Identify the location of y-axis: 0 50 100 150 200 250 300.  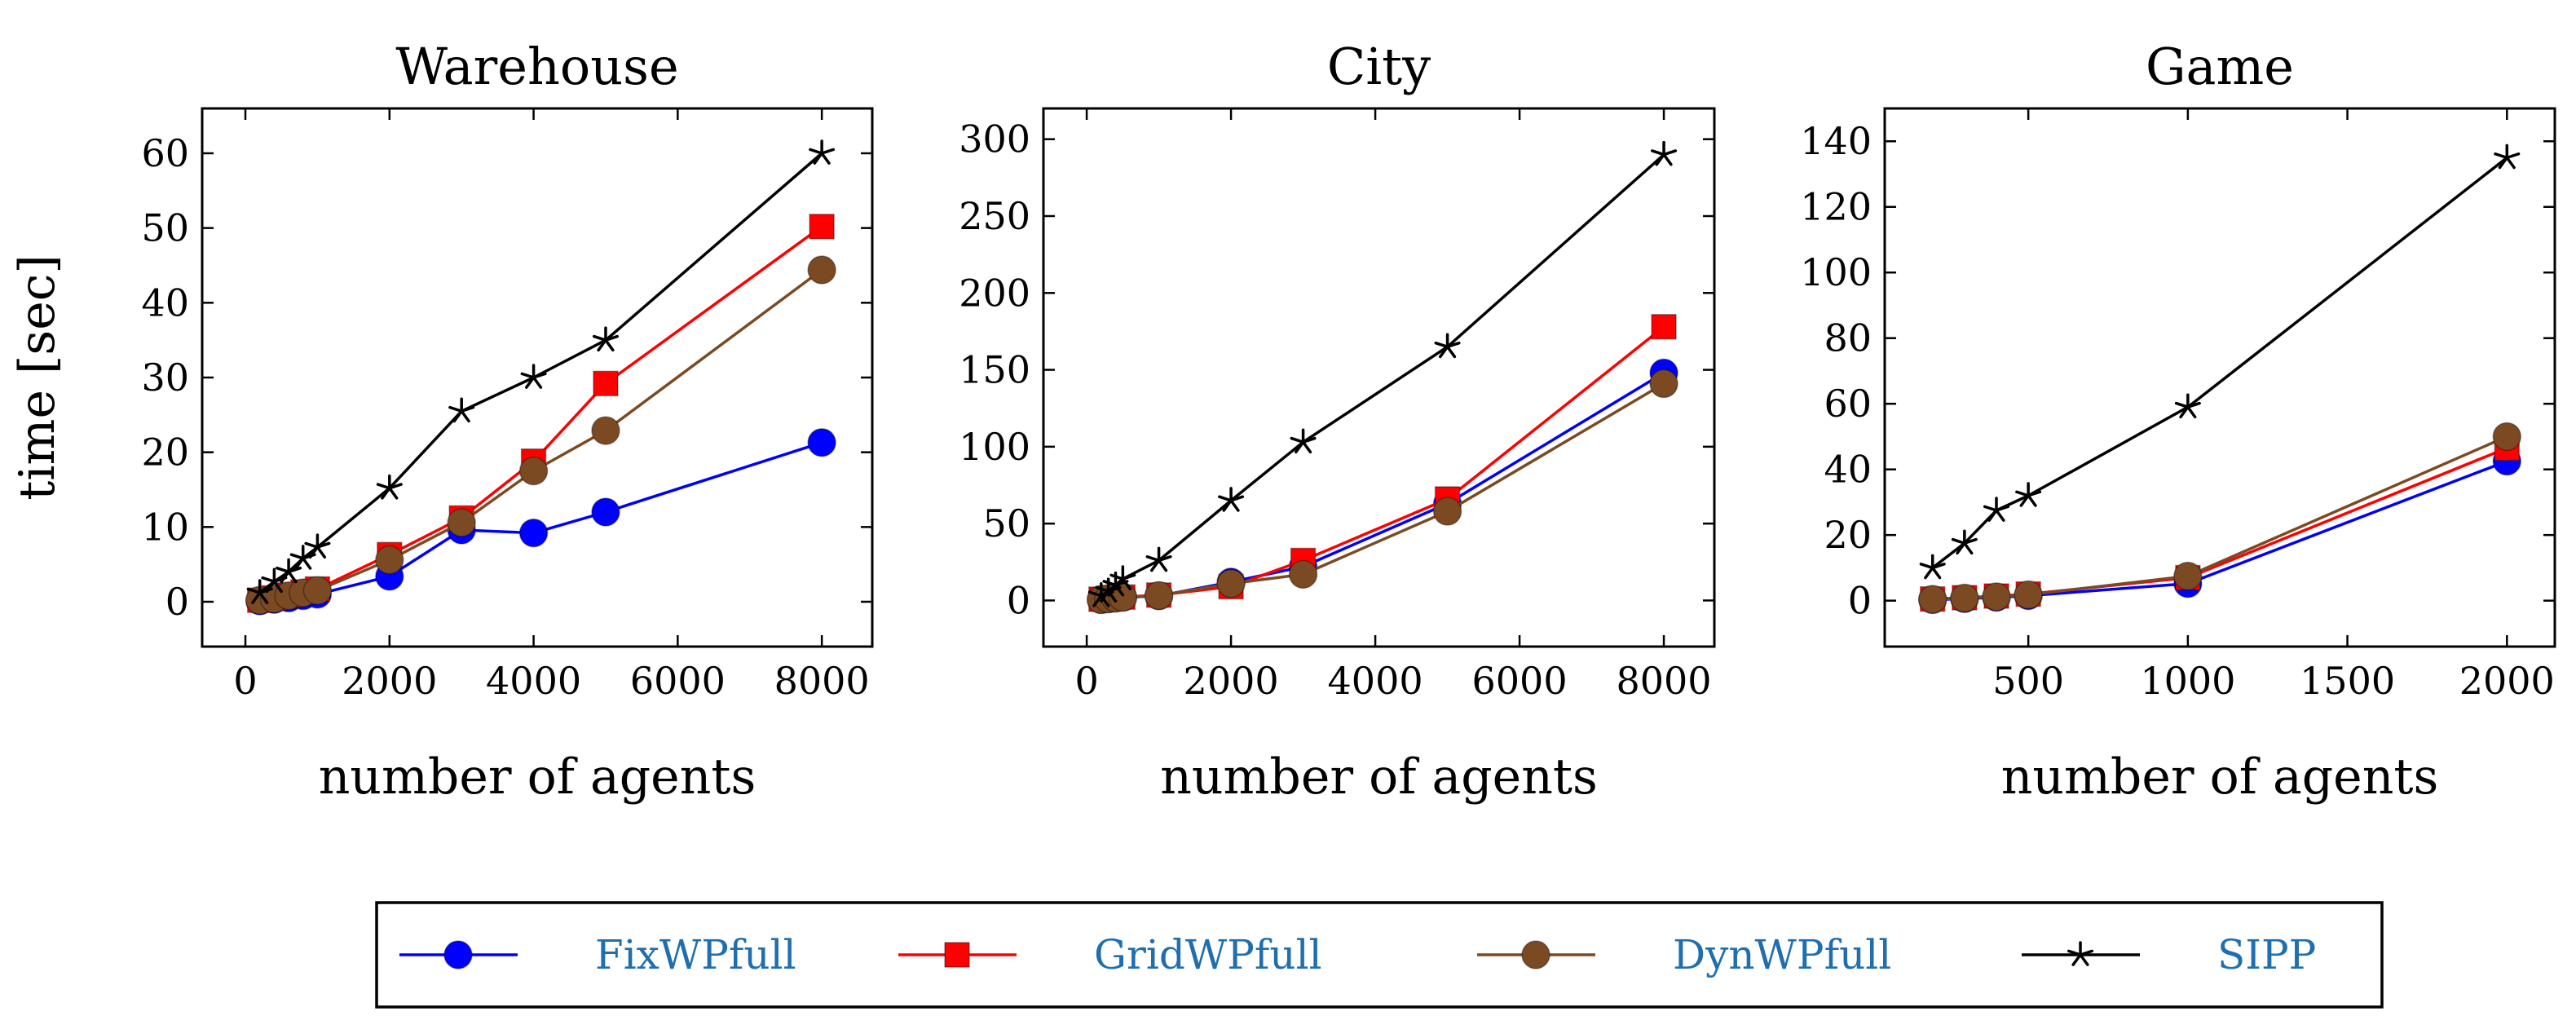
(1336, 370).